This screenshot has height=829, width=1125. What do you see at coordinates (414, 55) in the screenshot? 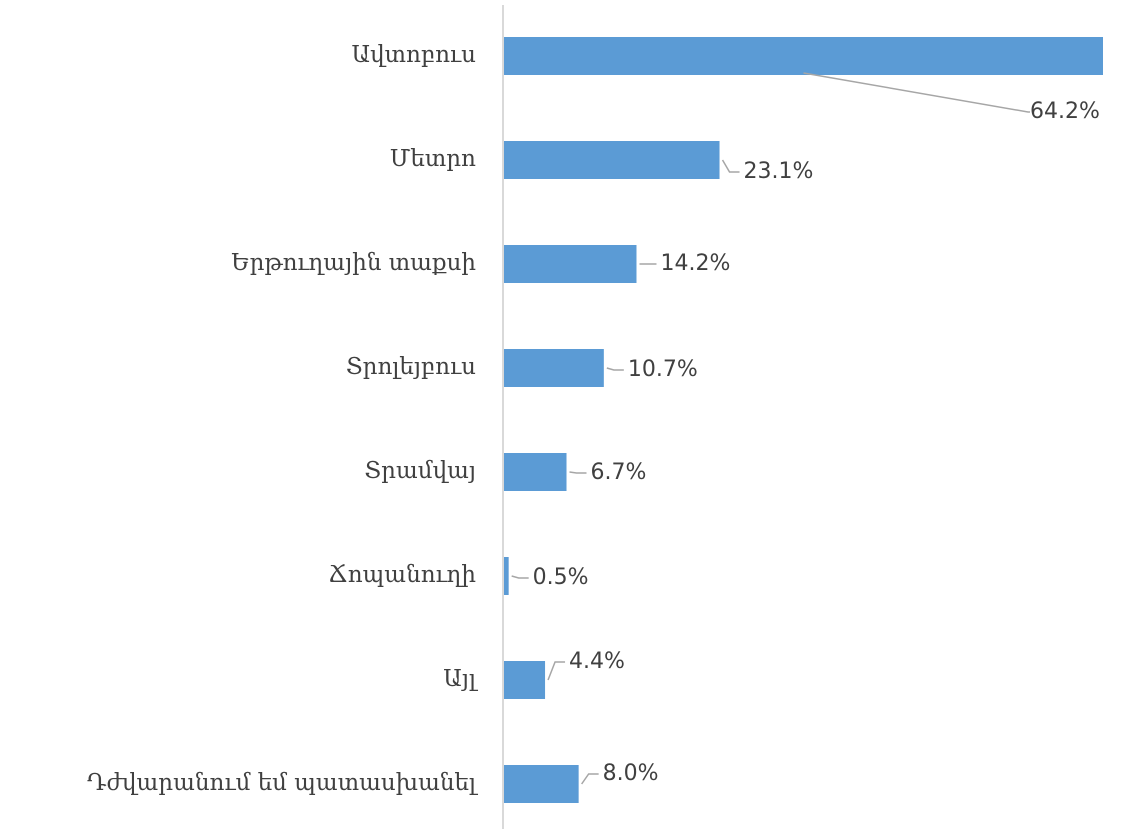
I see `category-label: Ավտոբուս` at bounding box center [414, 55].